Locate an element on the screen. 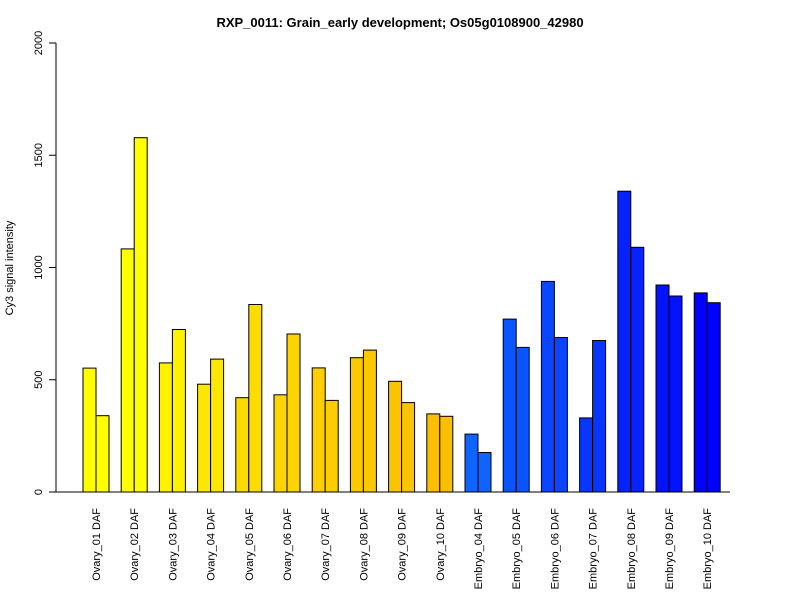 The height and width of the screenshot is (605, 800). x-category-label: Embryo_08 DAF is located at coordinates (632, 549).